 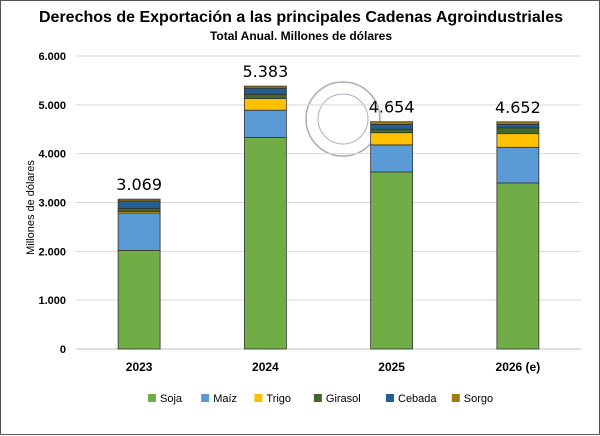 What do you see at coordinates (52, 57) in the screenshot?
I see `y-tick-label: 6.000` at bounding box center [52, 57].